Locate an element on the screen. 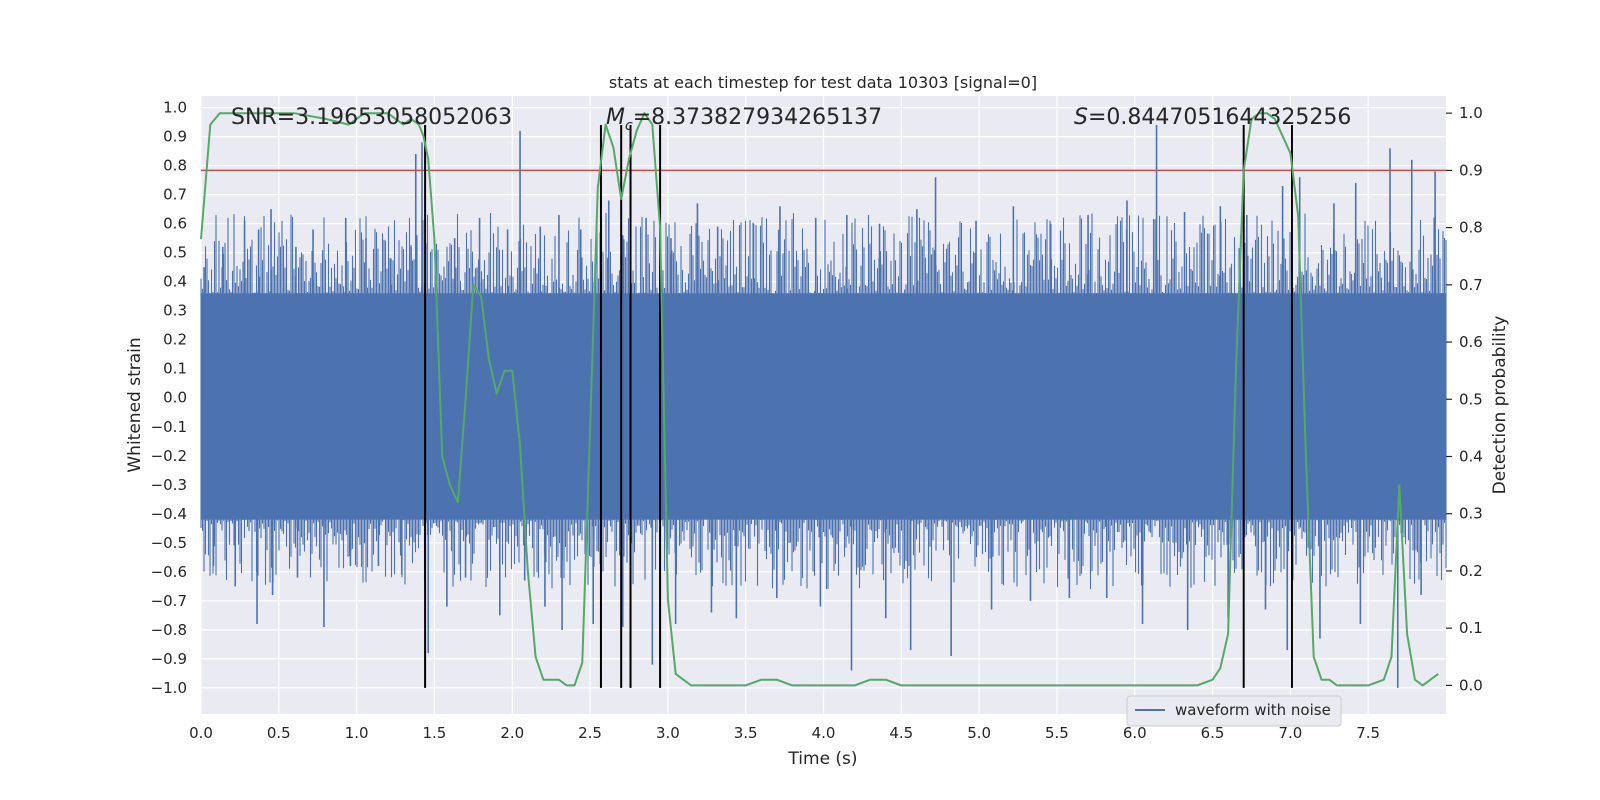 The width and height of the screenshot is (1600, 800). y-left-axis-title: Whitened strain is located at coordinates (135, 404).